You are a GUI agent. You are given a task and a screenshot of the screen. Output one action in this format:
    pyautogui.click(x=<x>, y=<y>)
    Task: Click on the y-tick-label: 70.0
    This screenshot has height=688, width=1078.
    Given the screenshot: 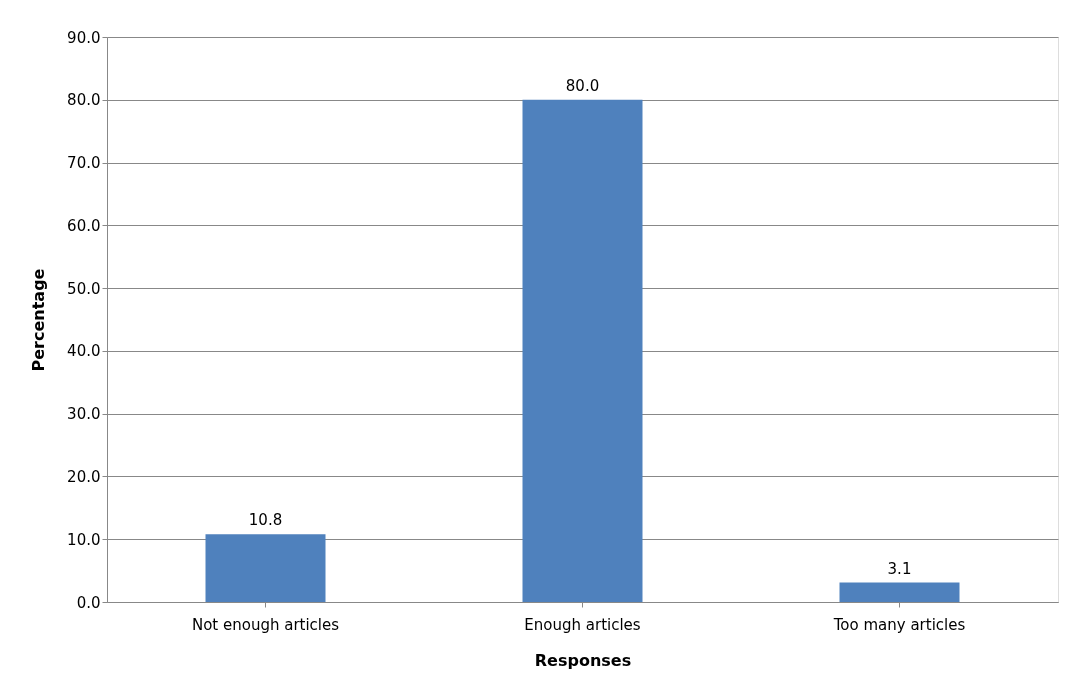 What is the action you would take?
    pyautogui.click(x=84, y=163)
    